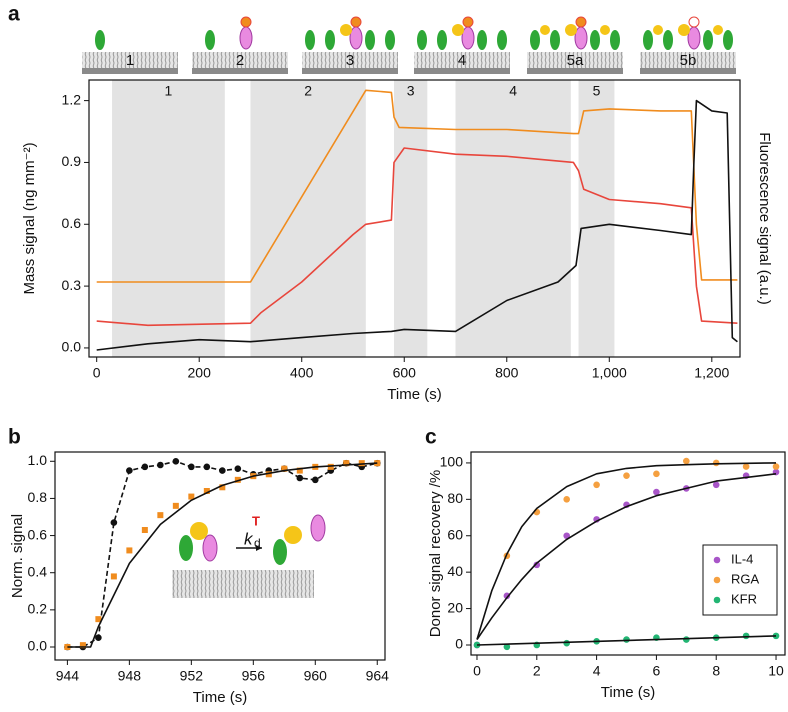 The height and width of the screenshot is (712, 788). Describe the element at coordinates (455, 607) in the screenshot. I see `y-tick-label: 20` at that location.